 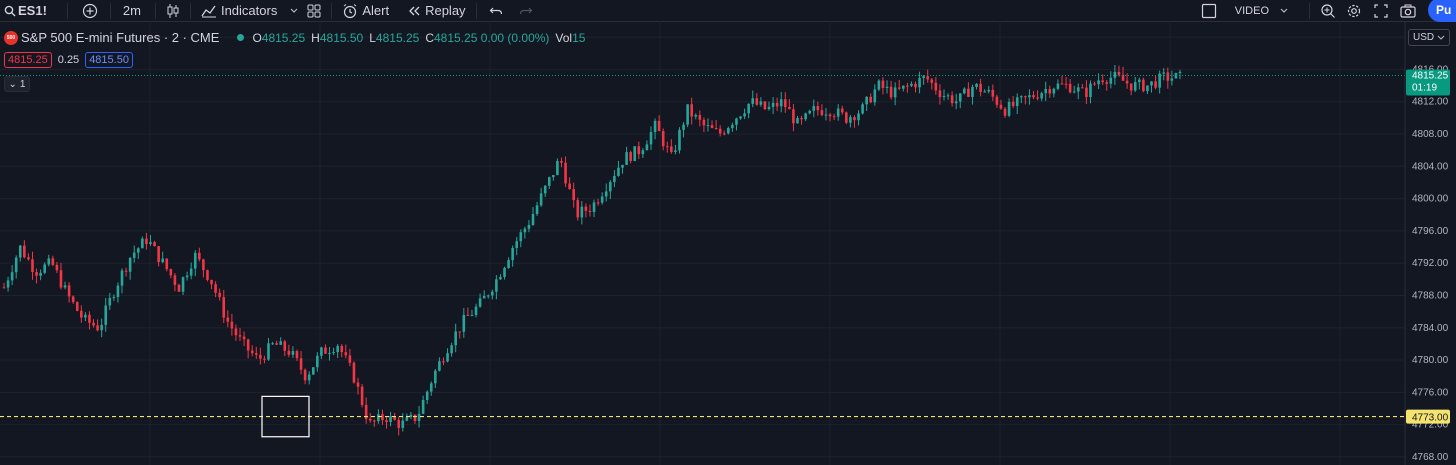 I want to click on volume-value: 15, so click(x=579, y=37).